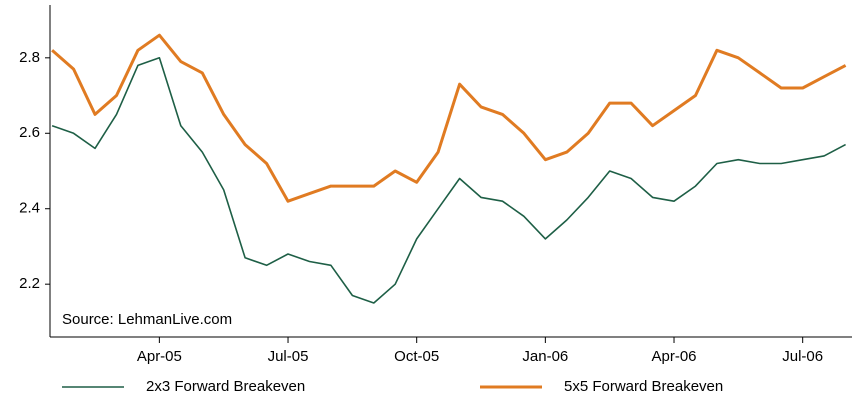  Describe the element at coordinates (29, 132) in the screenshot. I see `y-tick-label: 2.6` at that location.